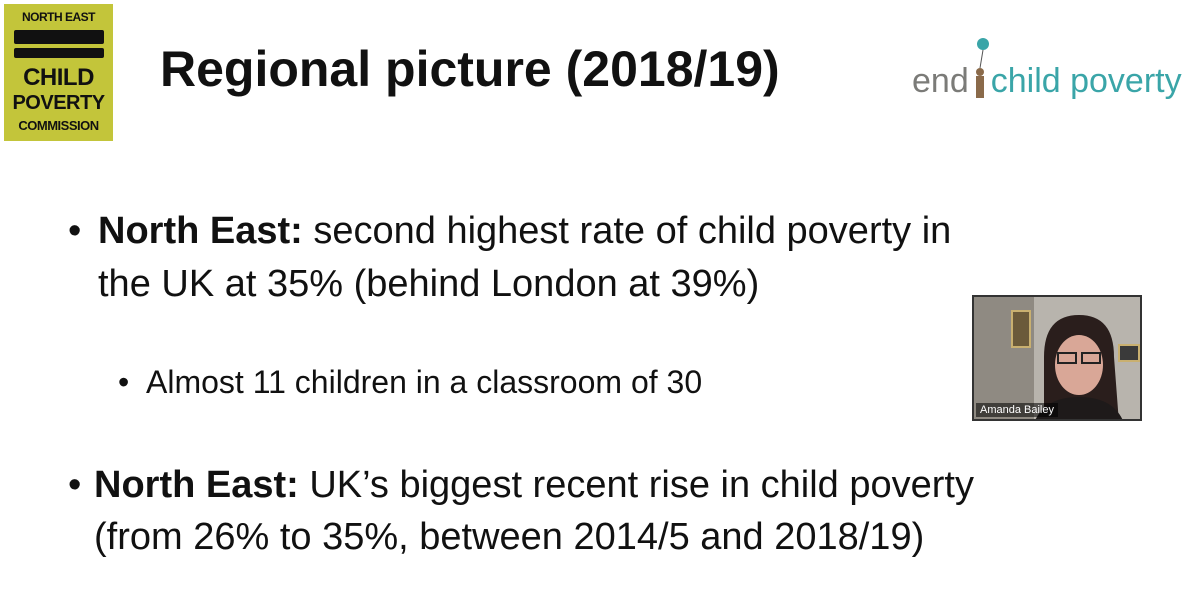 The width and height of the screenshot is (1200, 597). Describe the element at coordinates (470, 69) in the screenshot. I see `slide-title: Regional picture (2018/19)` at that location.